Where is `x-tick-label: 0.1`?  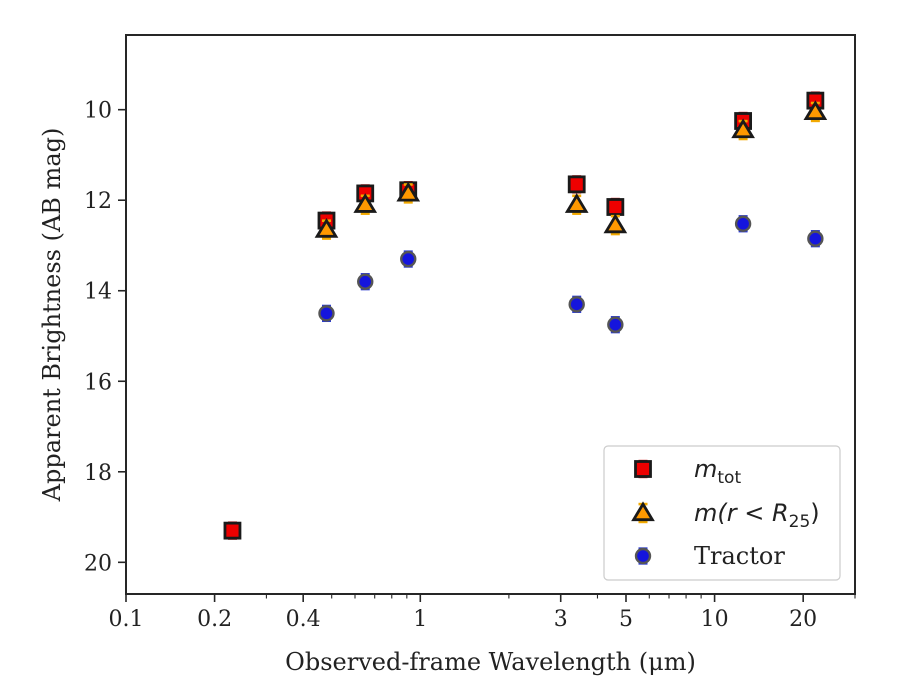 x-tick-label: 0.1 is located at coordinates (126, 619).